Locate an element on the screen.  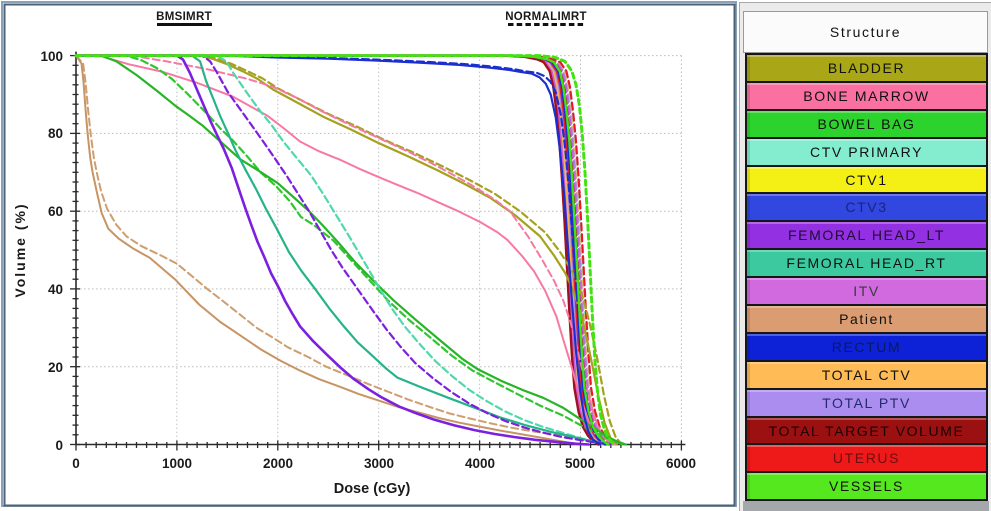
svg-text: 80 is located at coordinates (55, 133).